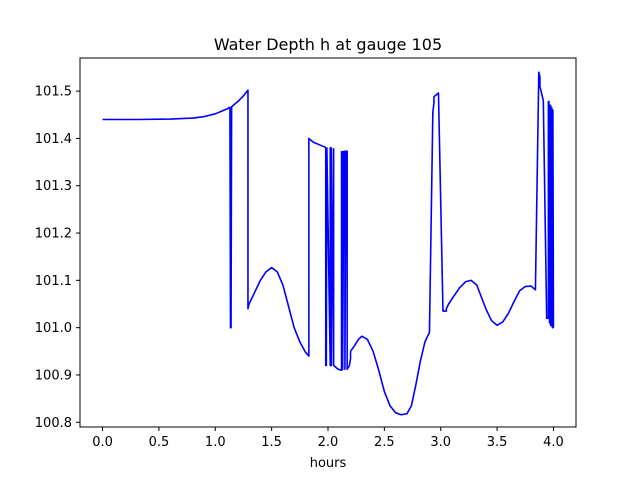 The image size is (640, 480). Describe the element at coordinates (328, 44) in the screenshot. I see `chart-title: Water Depth h at gauge 105` at that location.